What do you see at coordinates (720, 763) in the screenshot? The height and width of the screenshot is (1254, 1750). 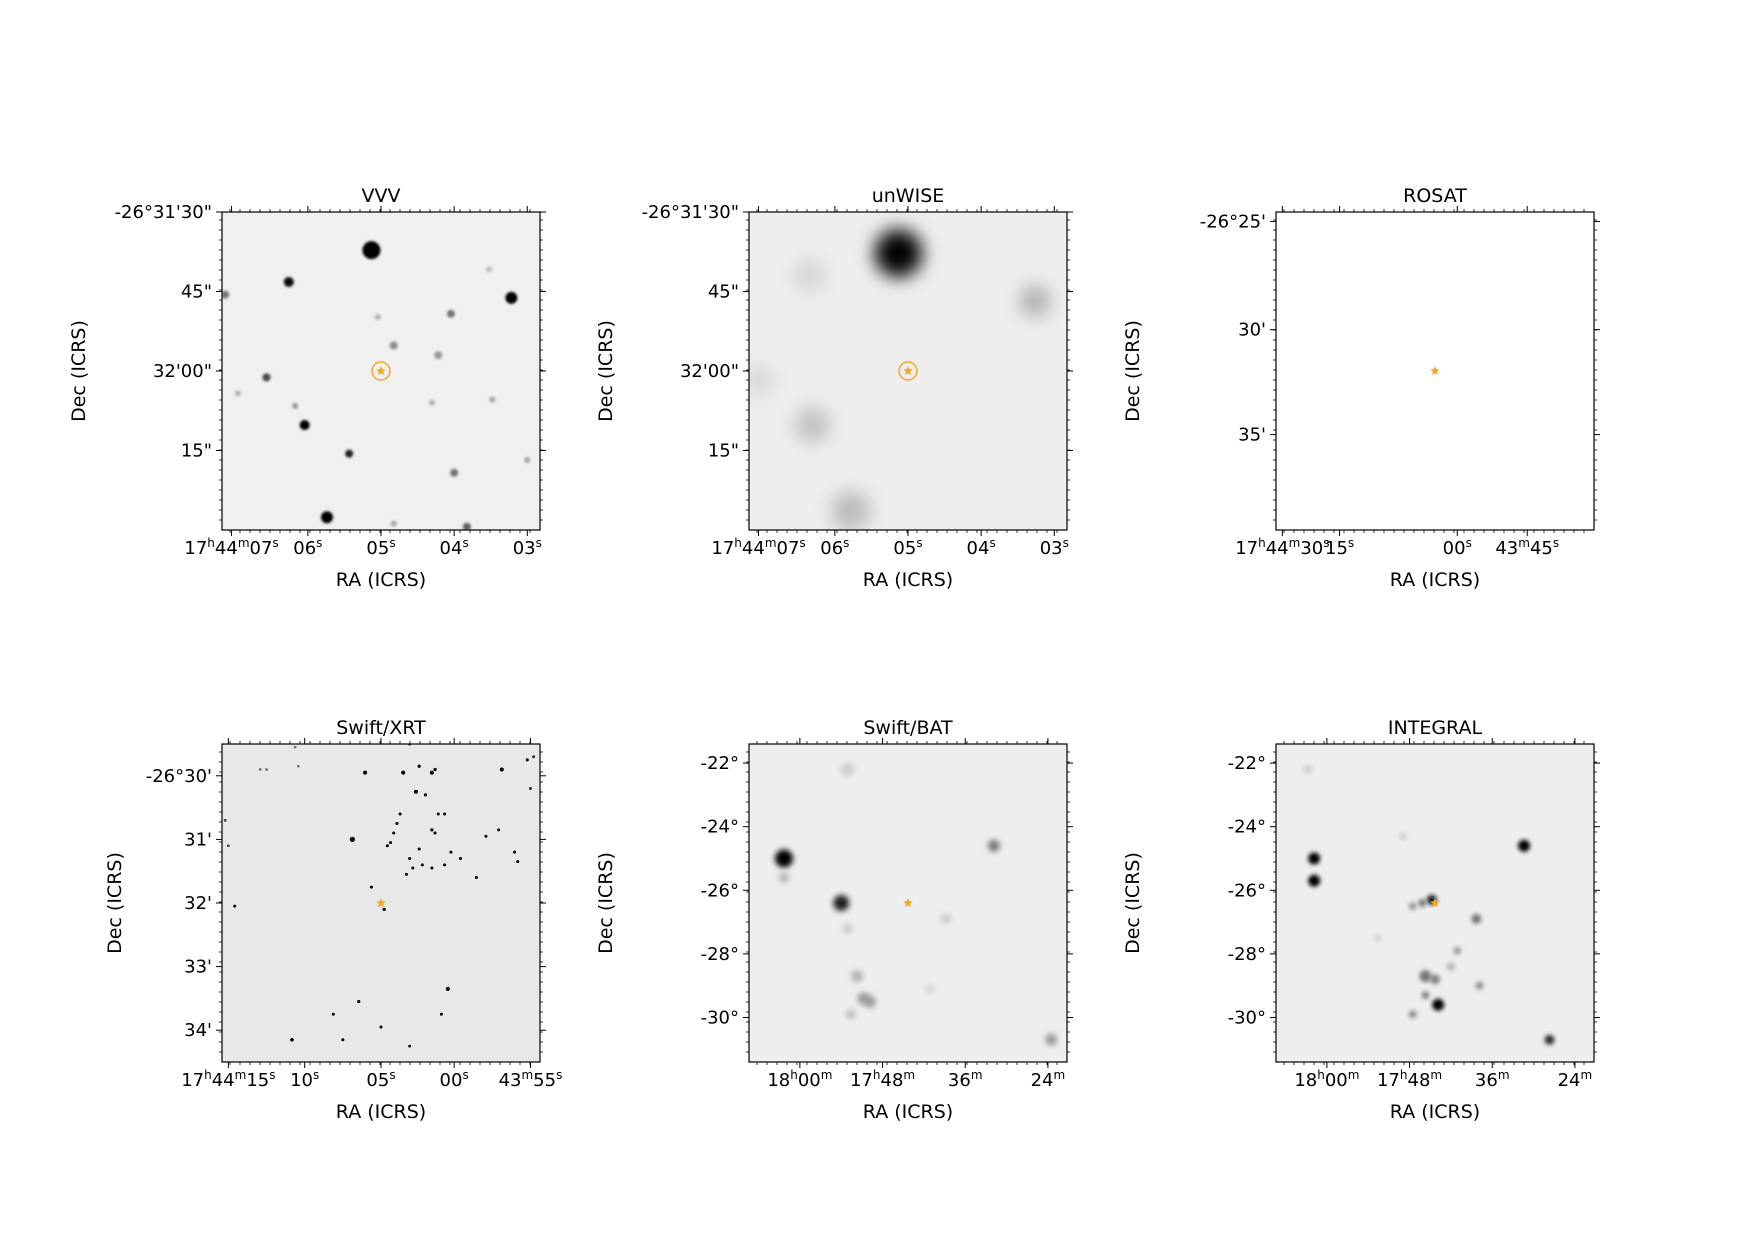 I see `y-tick-label: -22°` at bounding box center [720, 763].